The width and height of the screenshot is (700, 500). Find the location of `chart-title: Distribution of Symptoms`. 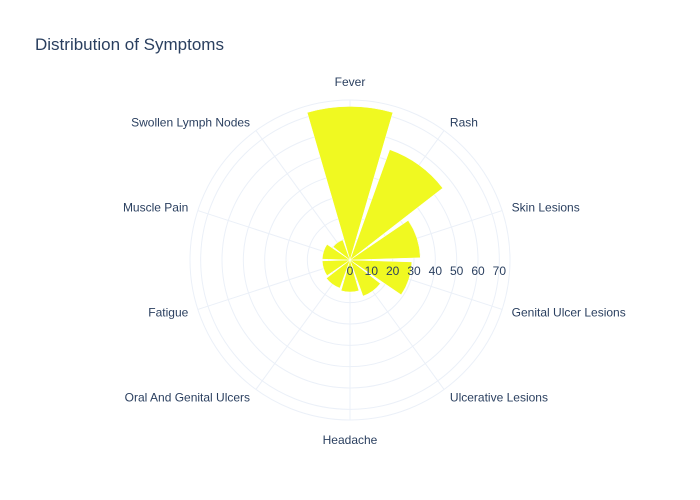

chart-title: Distribution of Symptoms is located at coordinates (129, 44).